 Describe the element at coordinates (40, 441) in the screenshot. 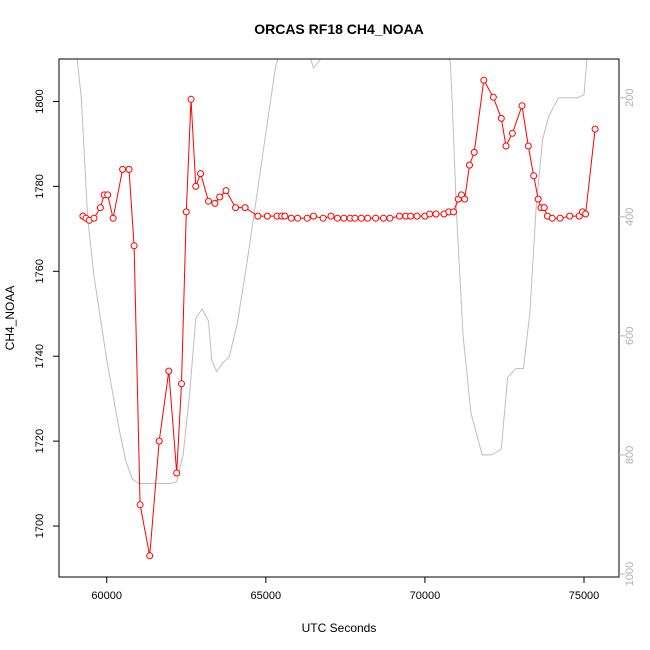

I see `y-tick-label: 1720` at that location.